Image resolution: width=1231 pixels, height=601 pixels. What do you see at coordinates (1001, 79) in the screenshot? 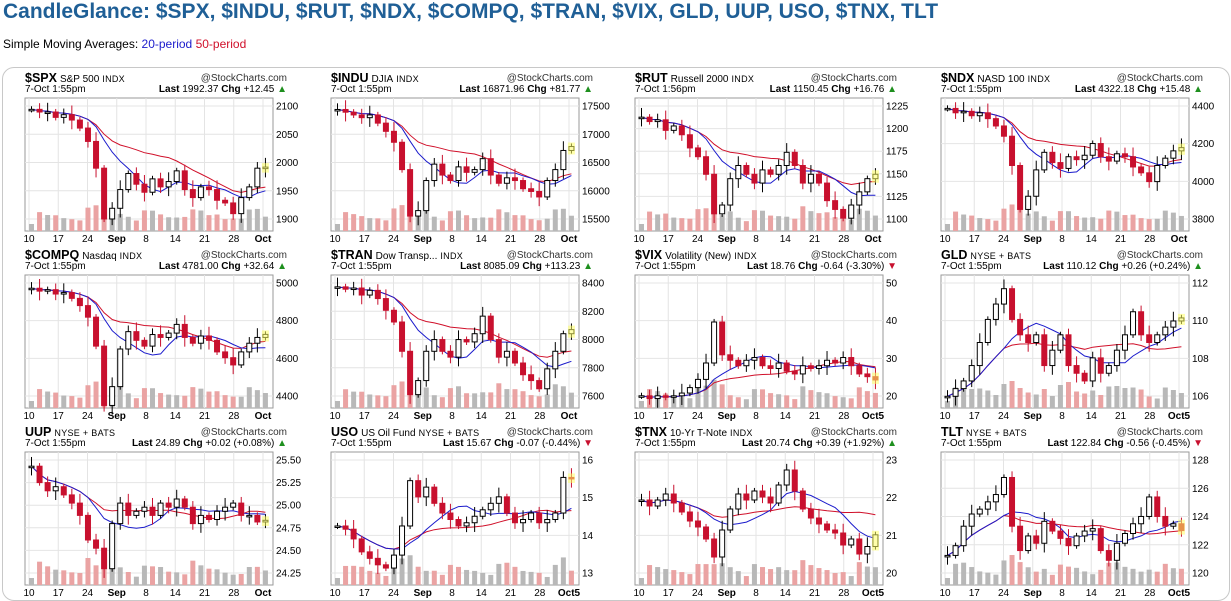
I see `instrument-name: NASD 100` at bounding box center [1001, 79].